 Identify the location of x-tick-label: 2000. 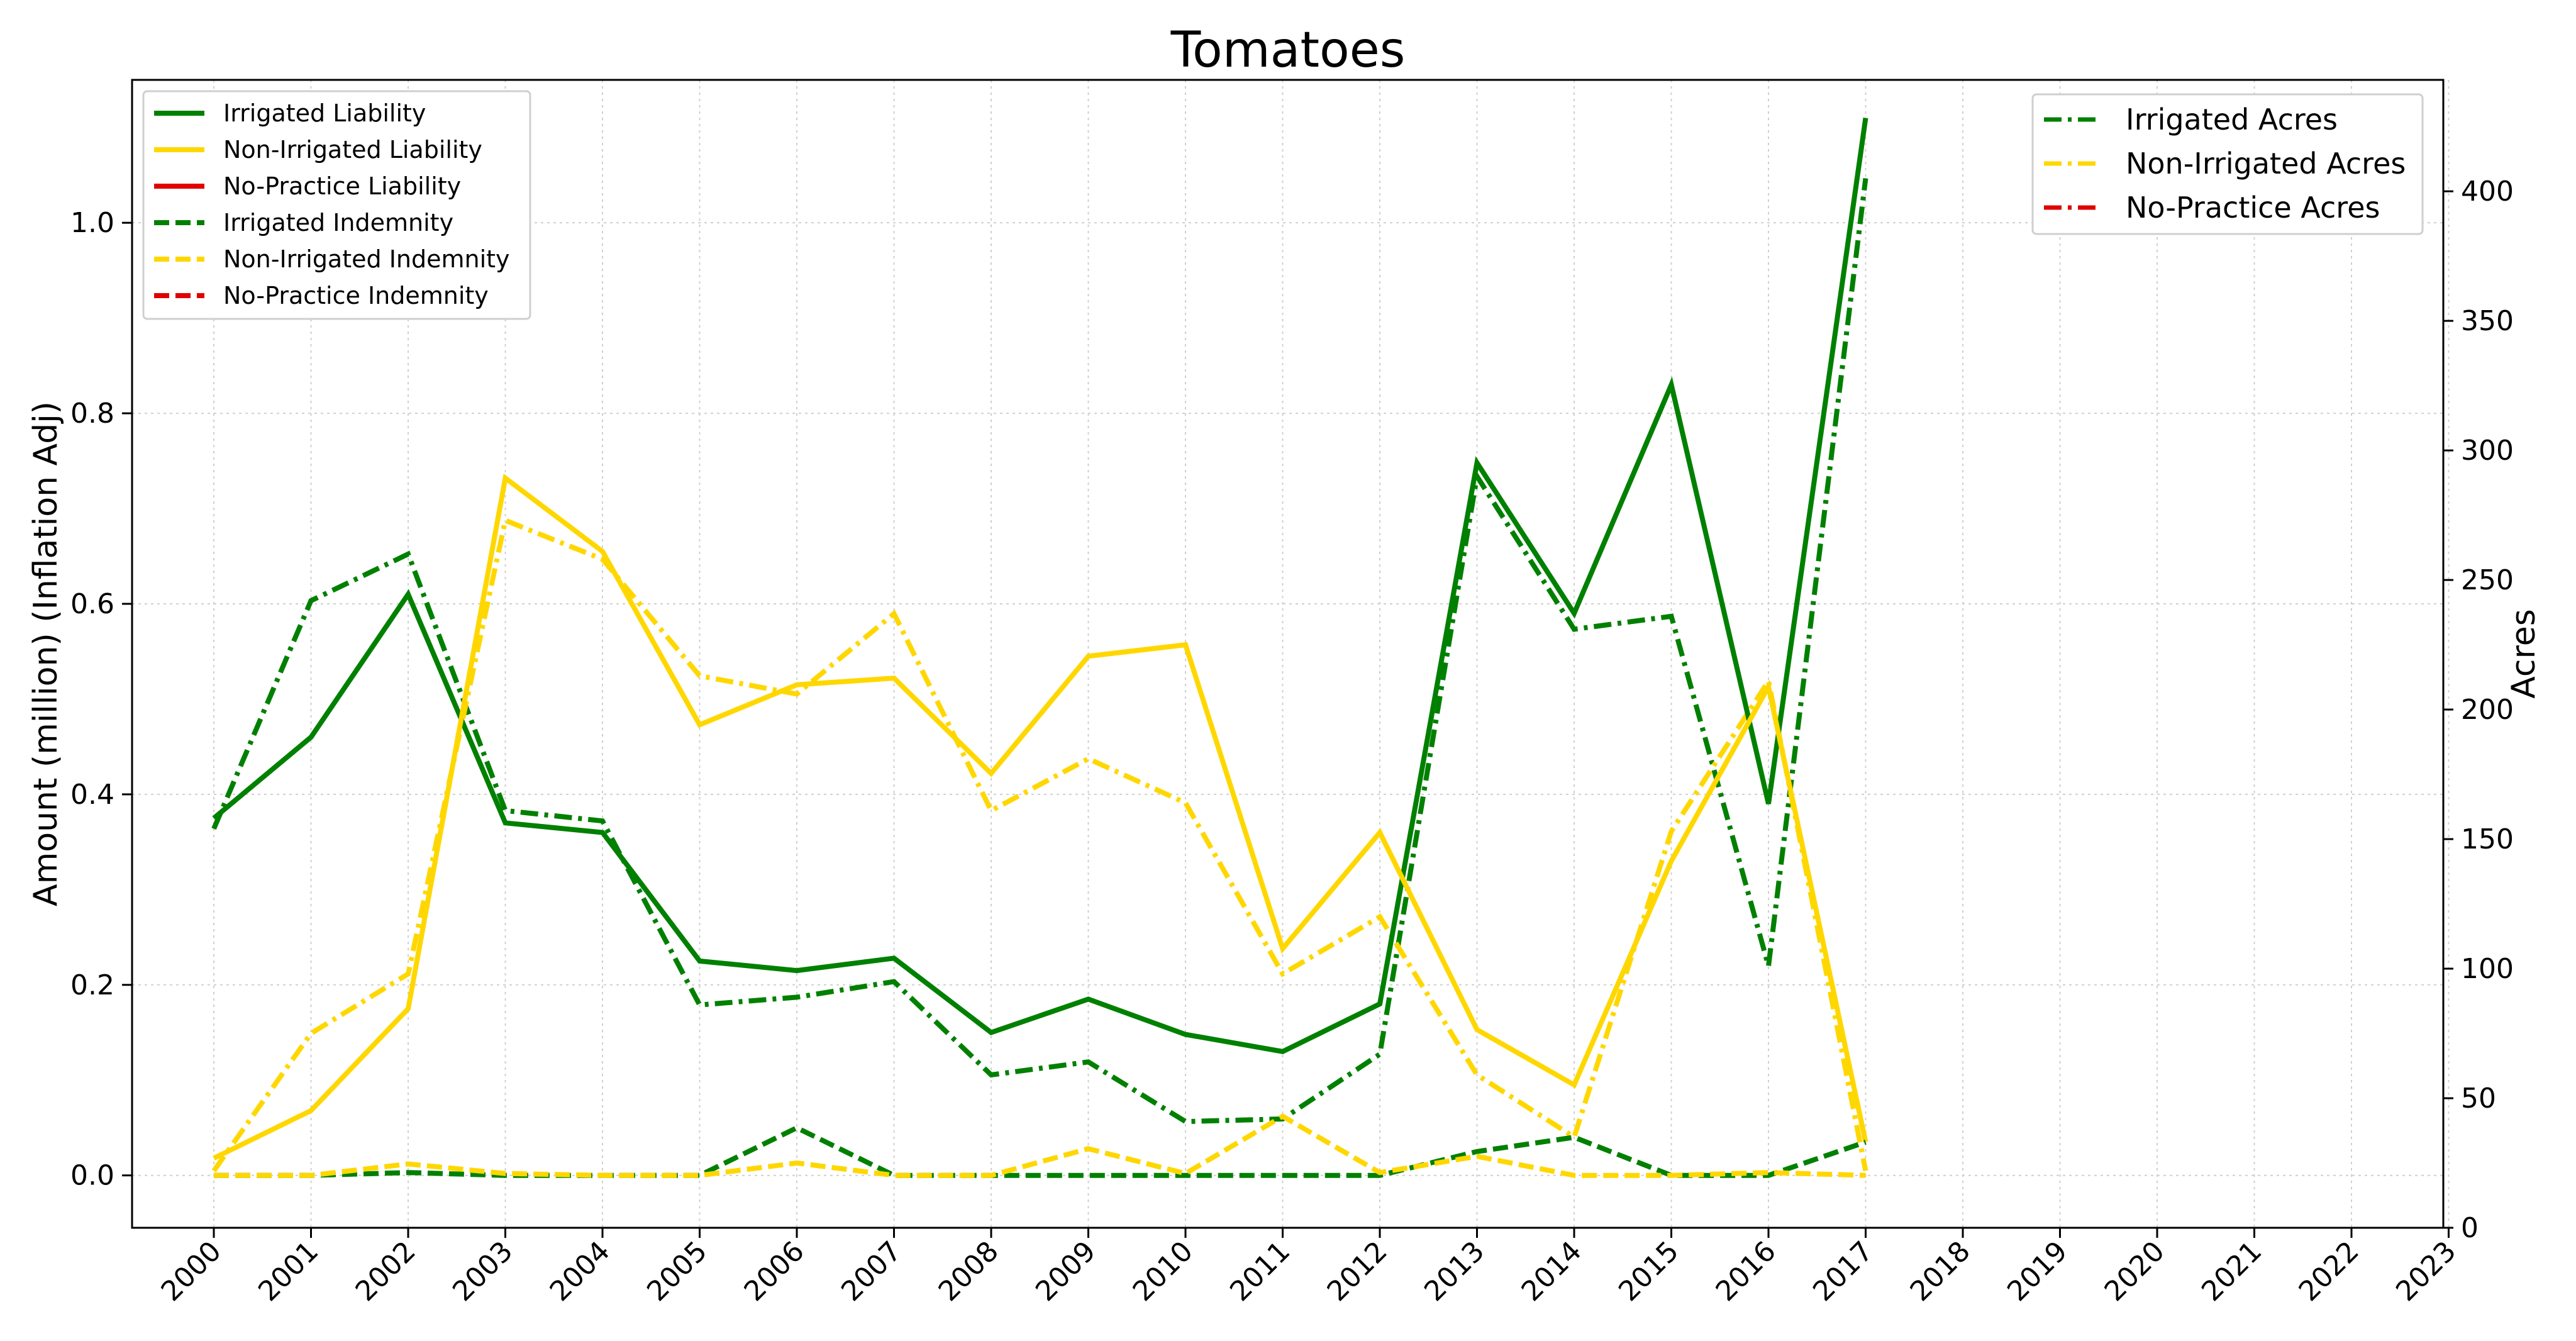
(191, 1271).